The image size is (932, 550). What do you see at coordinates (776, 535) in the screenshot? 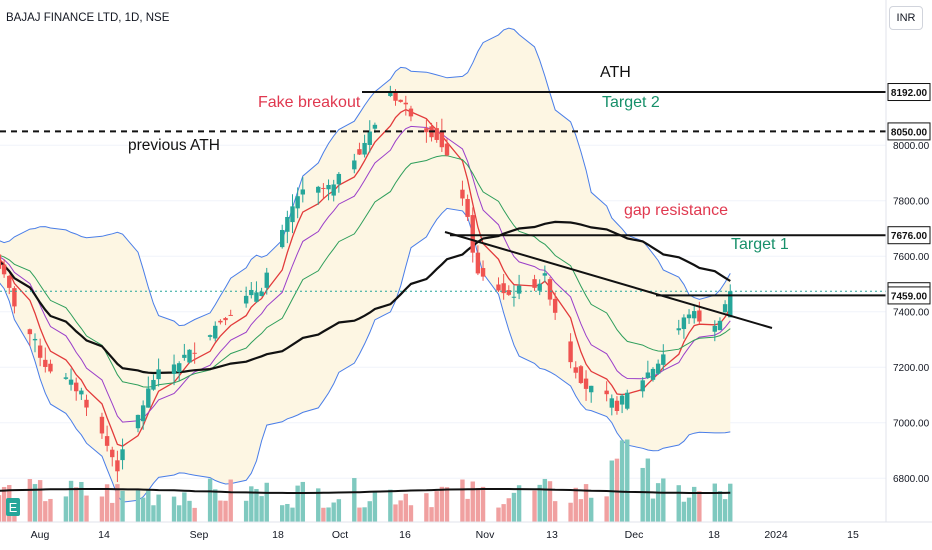
I see `x-tick-label: 2024` at bounding box center [776, 535].